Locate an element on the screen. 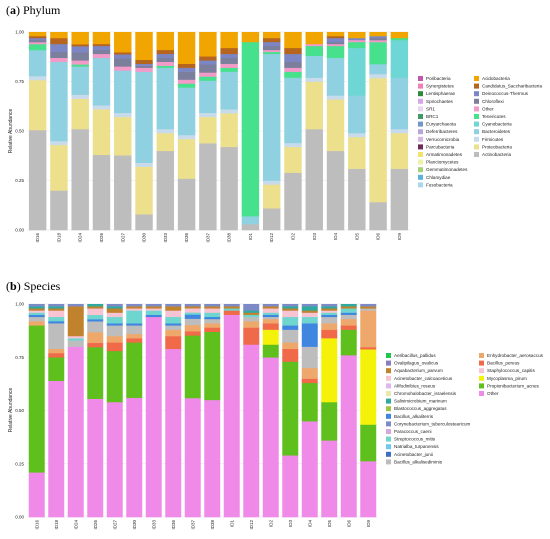 The height and width of the screenshot is (539, 550). phylum-bar-segment-ID24-other is located at coordinates (80, 62).